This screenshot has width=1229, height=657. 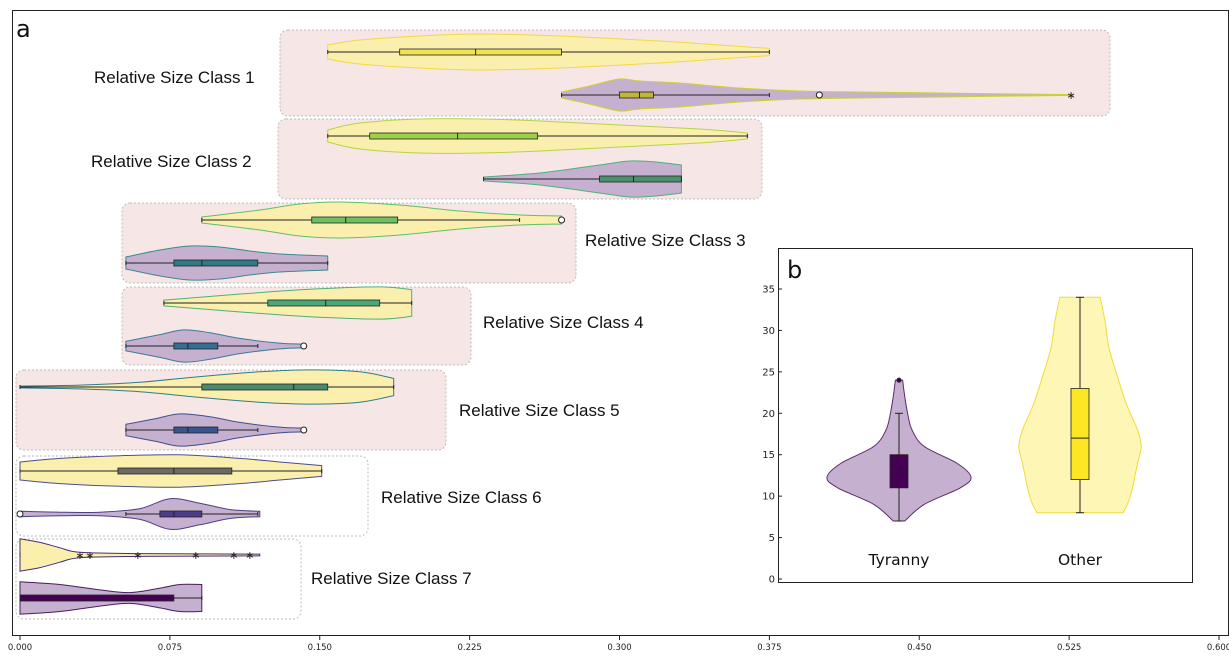 What do you see at coordinates (772, 538) in the screenshot?
I see `y-tick-label: 5` at bounding box center [772, 538].